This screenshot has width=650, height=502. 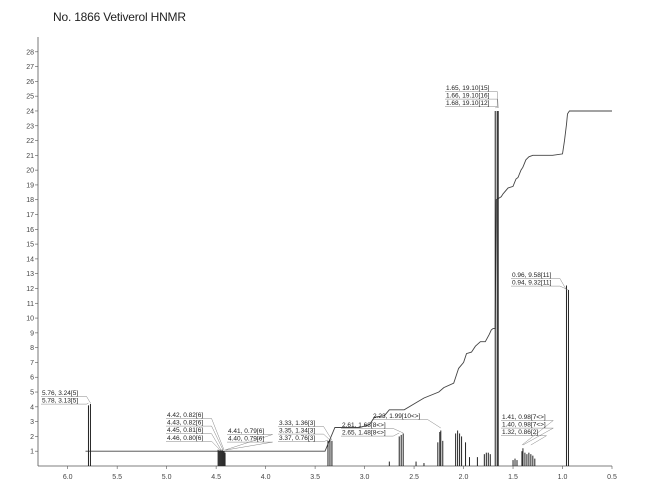 What do you see at coordinates (30, 67) in the screenshot?
I see `y-tick-label: 27` at bounding box center [30, 67].